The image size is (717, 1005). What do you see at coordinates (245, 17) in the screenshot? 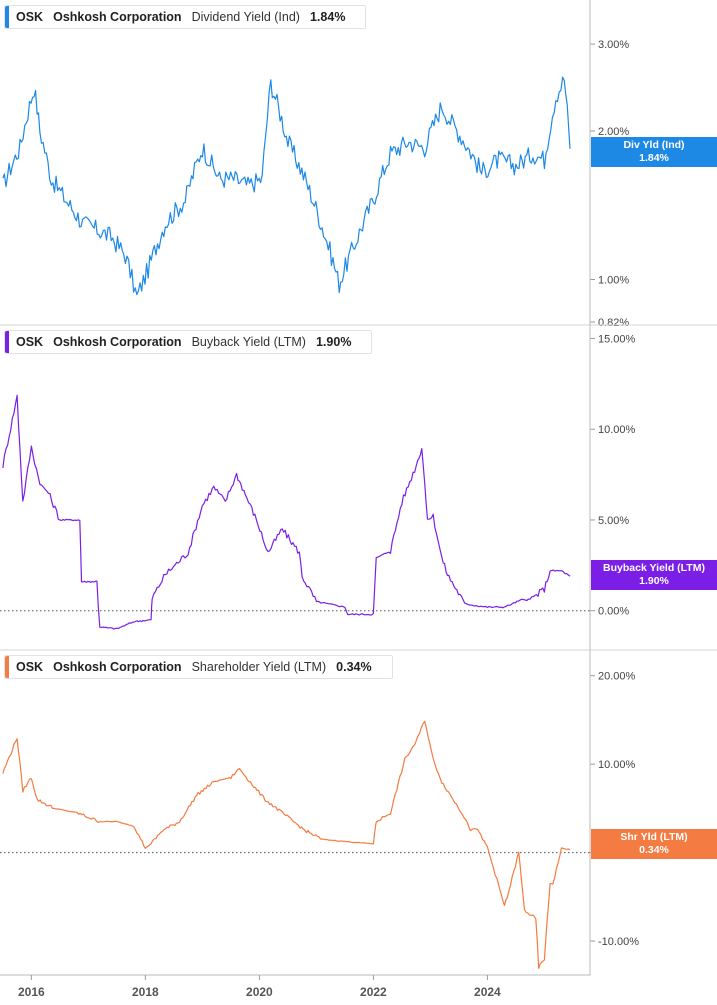
I see `legend-metric: Dividend Yield (Ind)` at bounding box center [245, 17].